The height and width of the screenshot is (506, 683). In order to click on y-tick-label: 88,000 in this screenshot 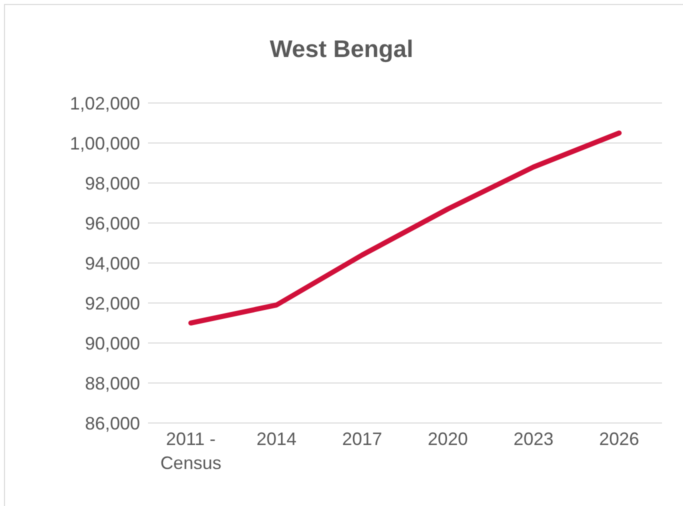, I will do `click(112, 383)`.